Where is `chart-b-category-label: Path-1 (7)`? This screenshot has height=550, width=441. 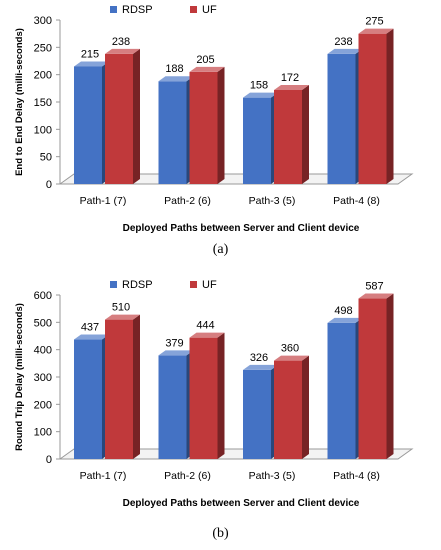 chart-b-category-label: Path-1 (7) is located at coordinates (103, 476).